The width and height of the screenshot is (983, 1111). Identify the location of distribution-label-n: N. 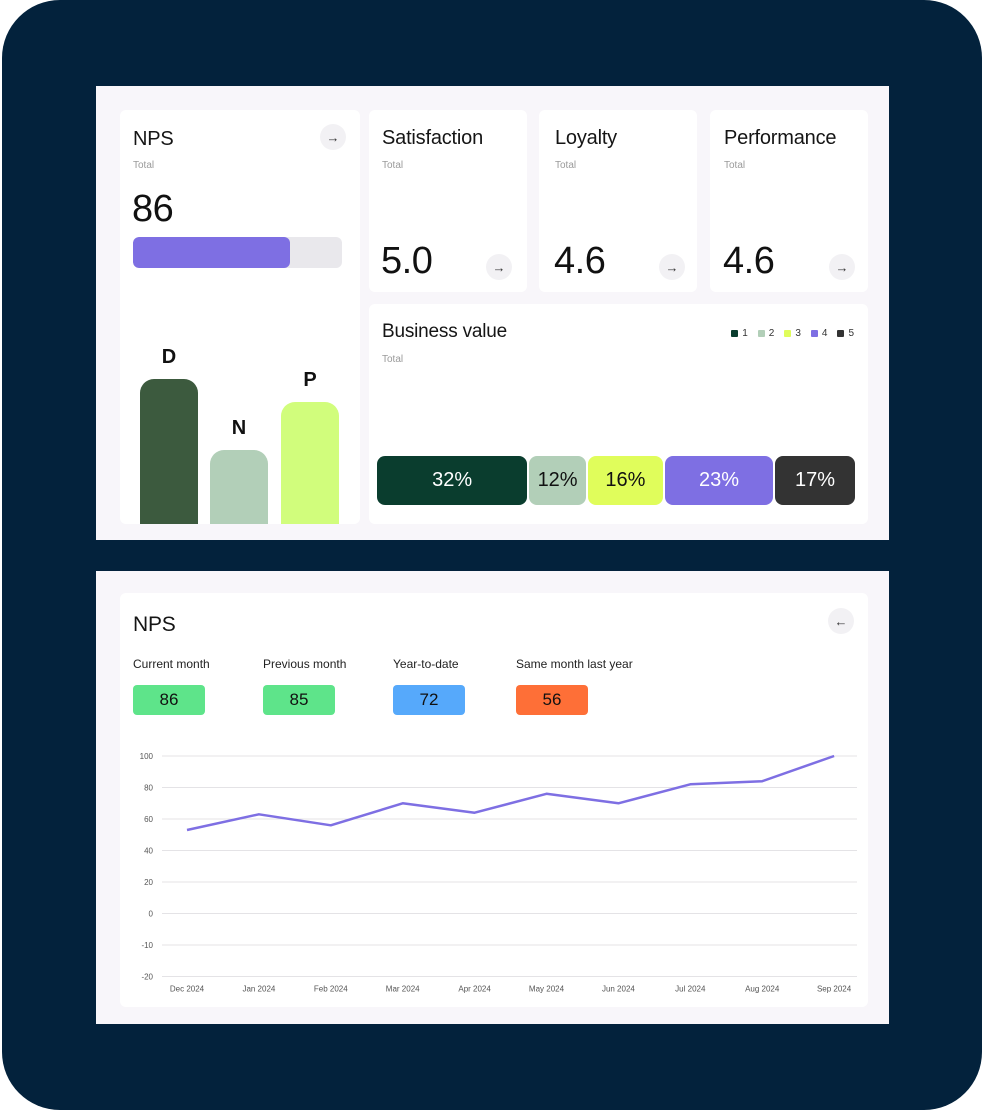
(239, 428).